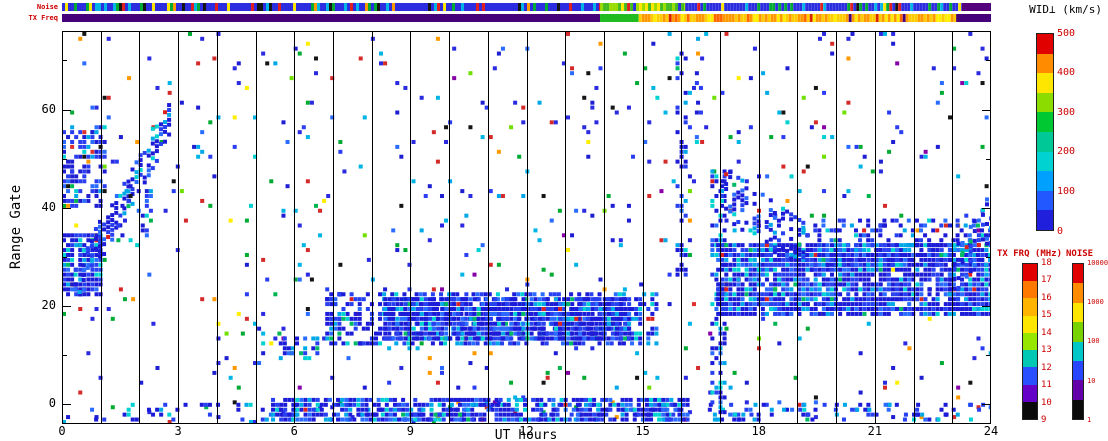 Image resolution: width=1108 pixels, height=441 pixels. Describe the element at coordinates (48, 305) in the screenshot. I see `y-tick-label: 20` at that location.